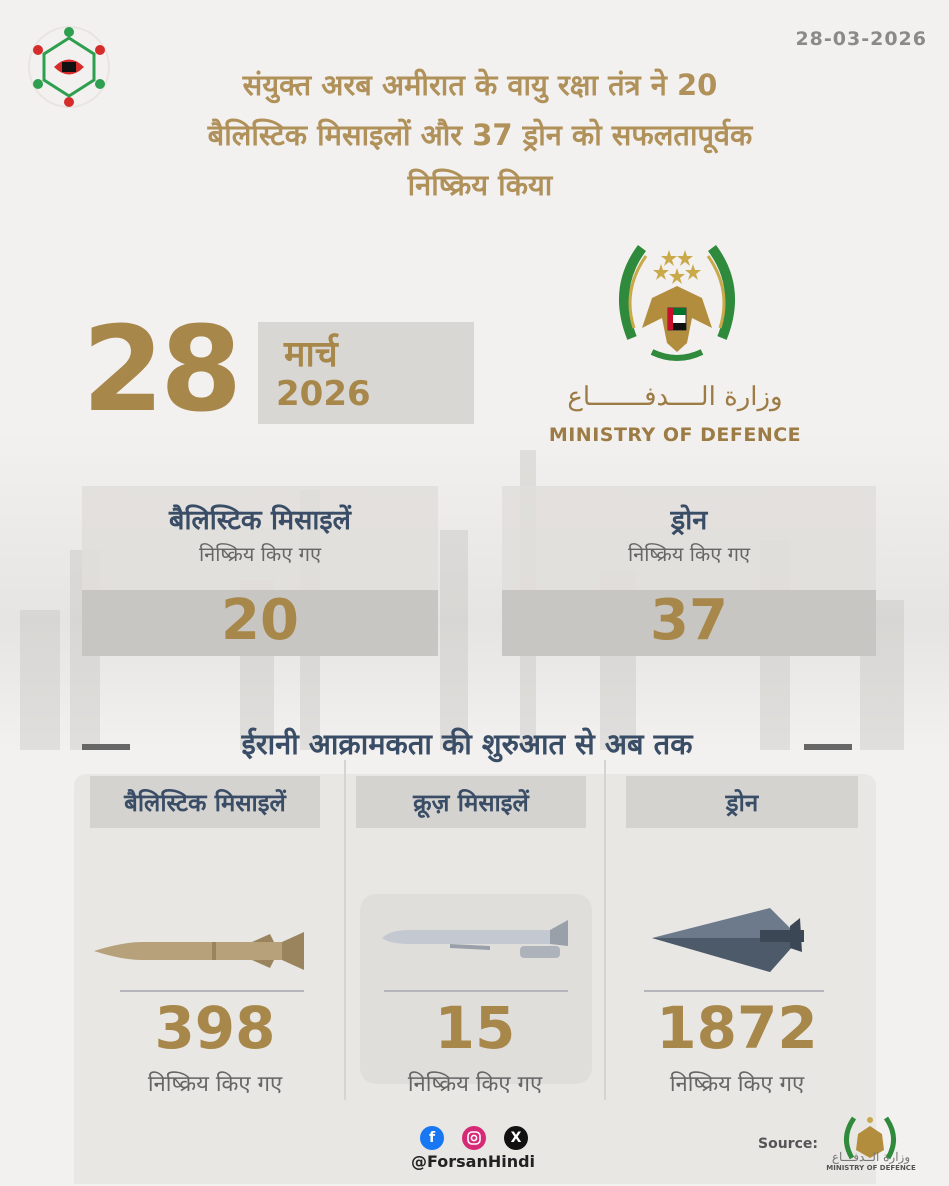 The height and width of the screenshot is (1186, 949). Describe the element at coordinates (689, 620) in the screenshot. I see `card-value: 37` at that location.